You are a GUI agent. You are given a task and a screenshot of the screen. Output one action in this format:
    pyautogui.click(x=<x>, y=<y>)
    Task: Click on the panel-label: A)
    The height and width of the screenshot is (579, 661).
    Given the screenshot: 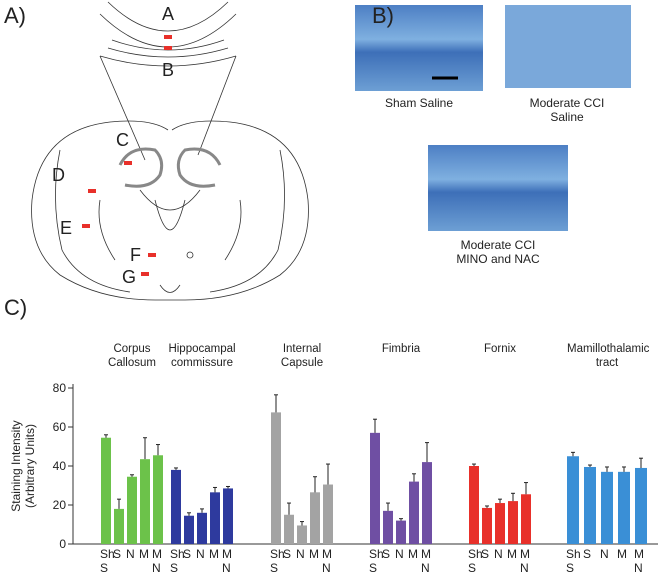 What is the action you would take?
    pyautogui.click(x=15, y=15)
    